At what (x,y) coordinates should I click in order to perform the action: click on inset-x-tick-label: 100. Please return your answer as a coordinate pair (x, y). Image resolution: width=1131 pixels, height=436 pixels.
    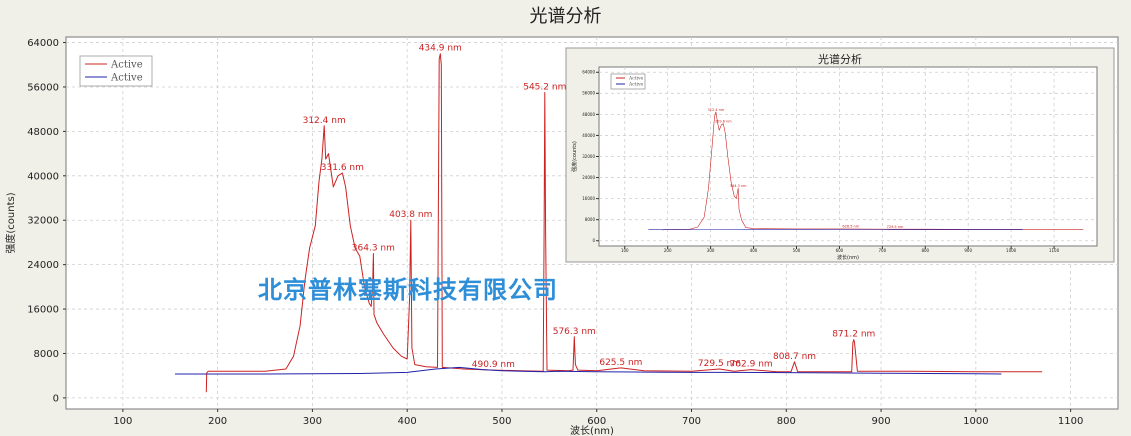
    Looking at the image, I should click on (625, 250).